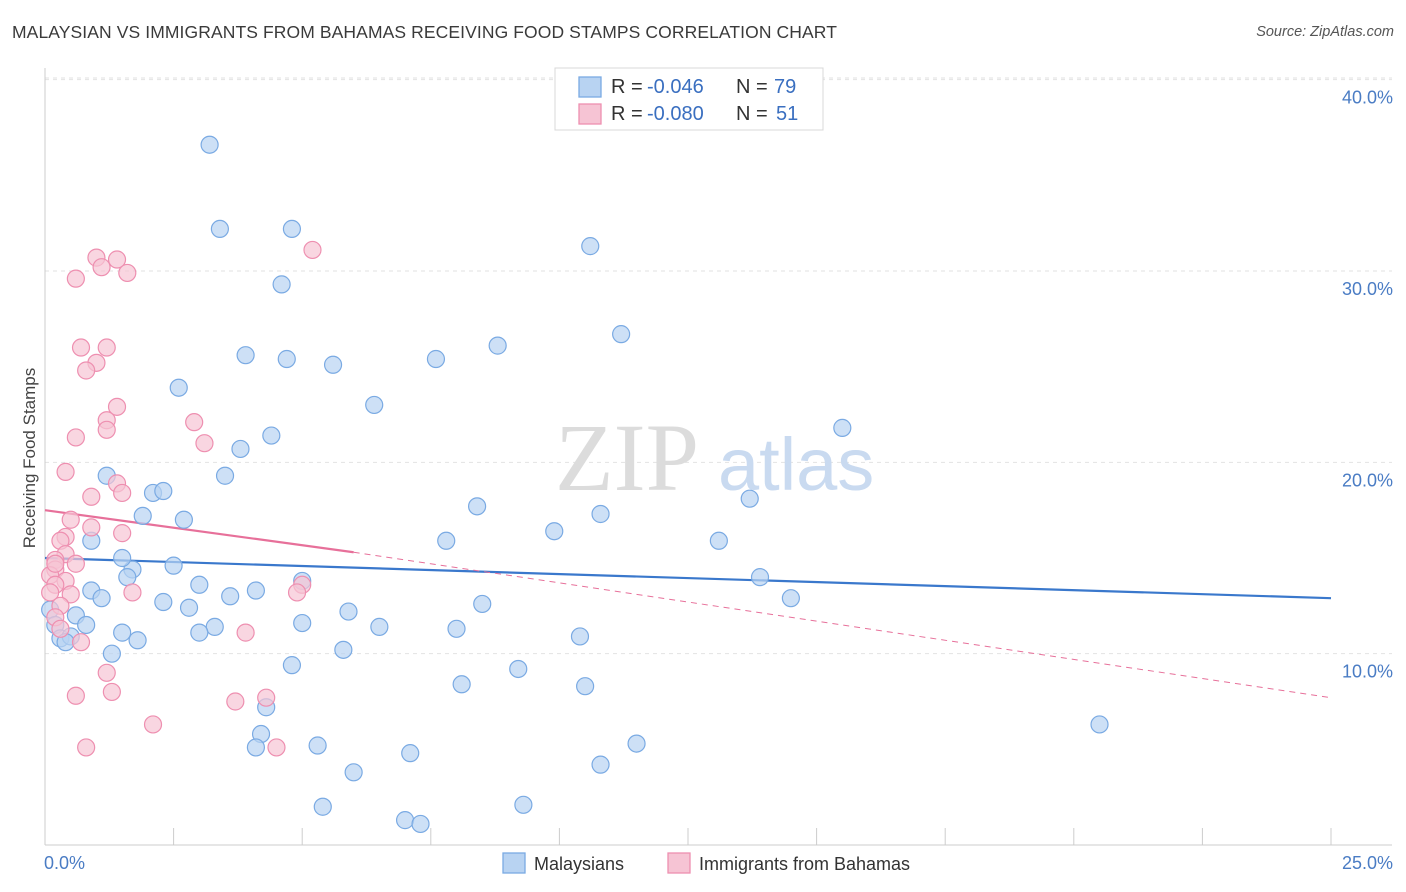  What do you see at coordinates (1367, 98) in the screenshot?
I see `y-tick-label-4: 40.0%` at bounding box center [1367, 98].